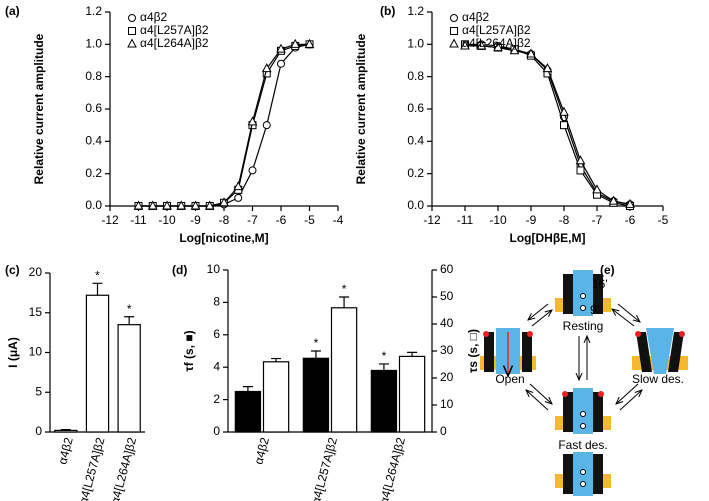 This screenshot has width=709, height=501. What do you see at coordinates (583, 293) in the screenshot?
I see `receptor-resting` at bounding box center [583, 293].